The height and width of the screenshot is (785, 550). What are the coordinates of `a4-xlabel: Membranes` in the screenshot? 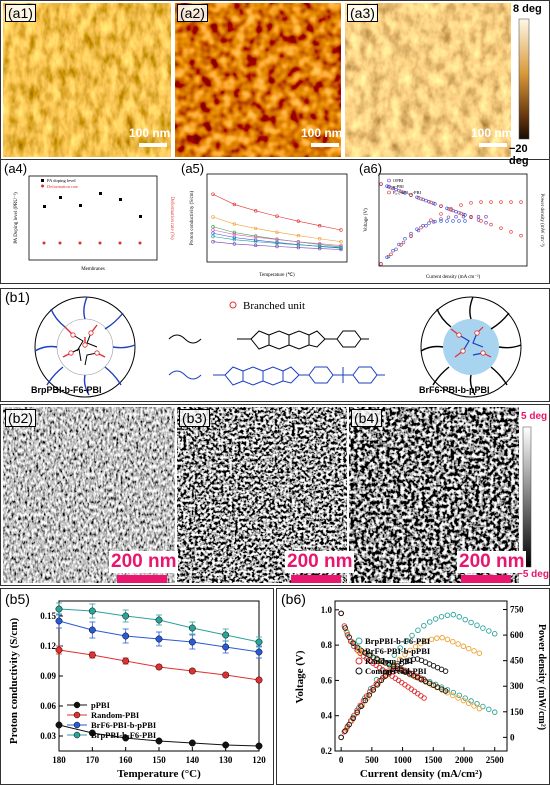 It's located at (93, 269).